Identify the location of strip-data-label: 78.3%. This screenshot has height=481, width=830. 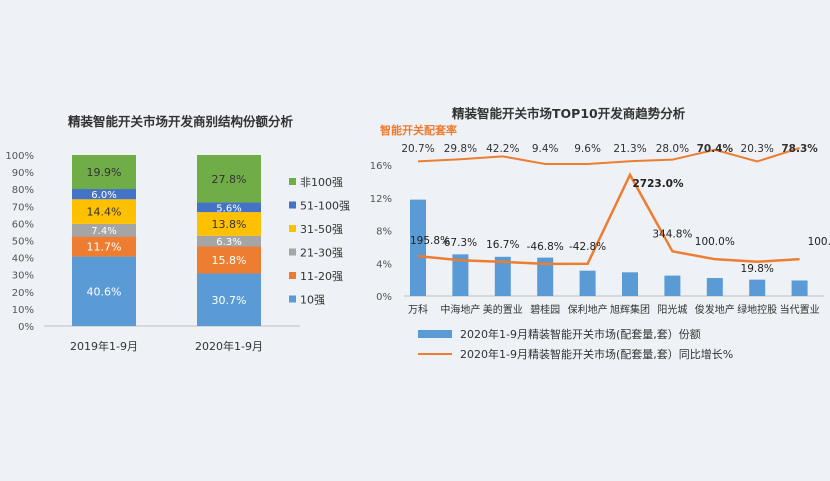
(799, 149).